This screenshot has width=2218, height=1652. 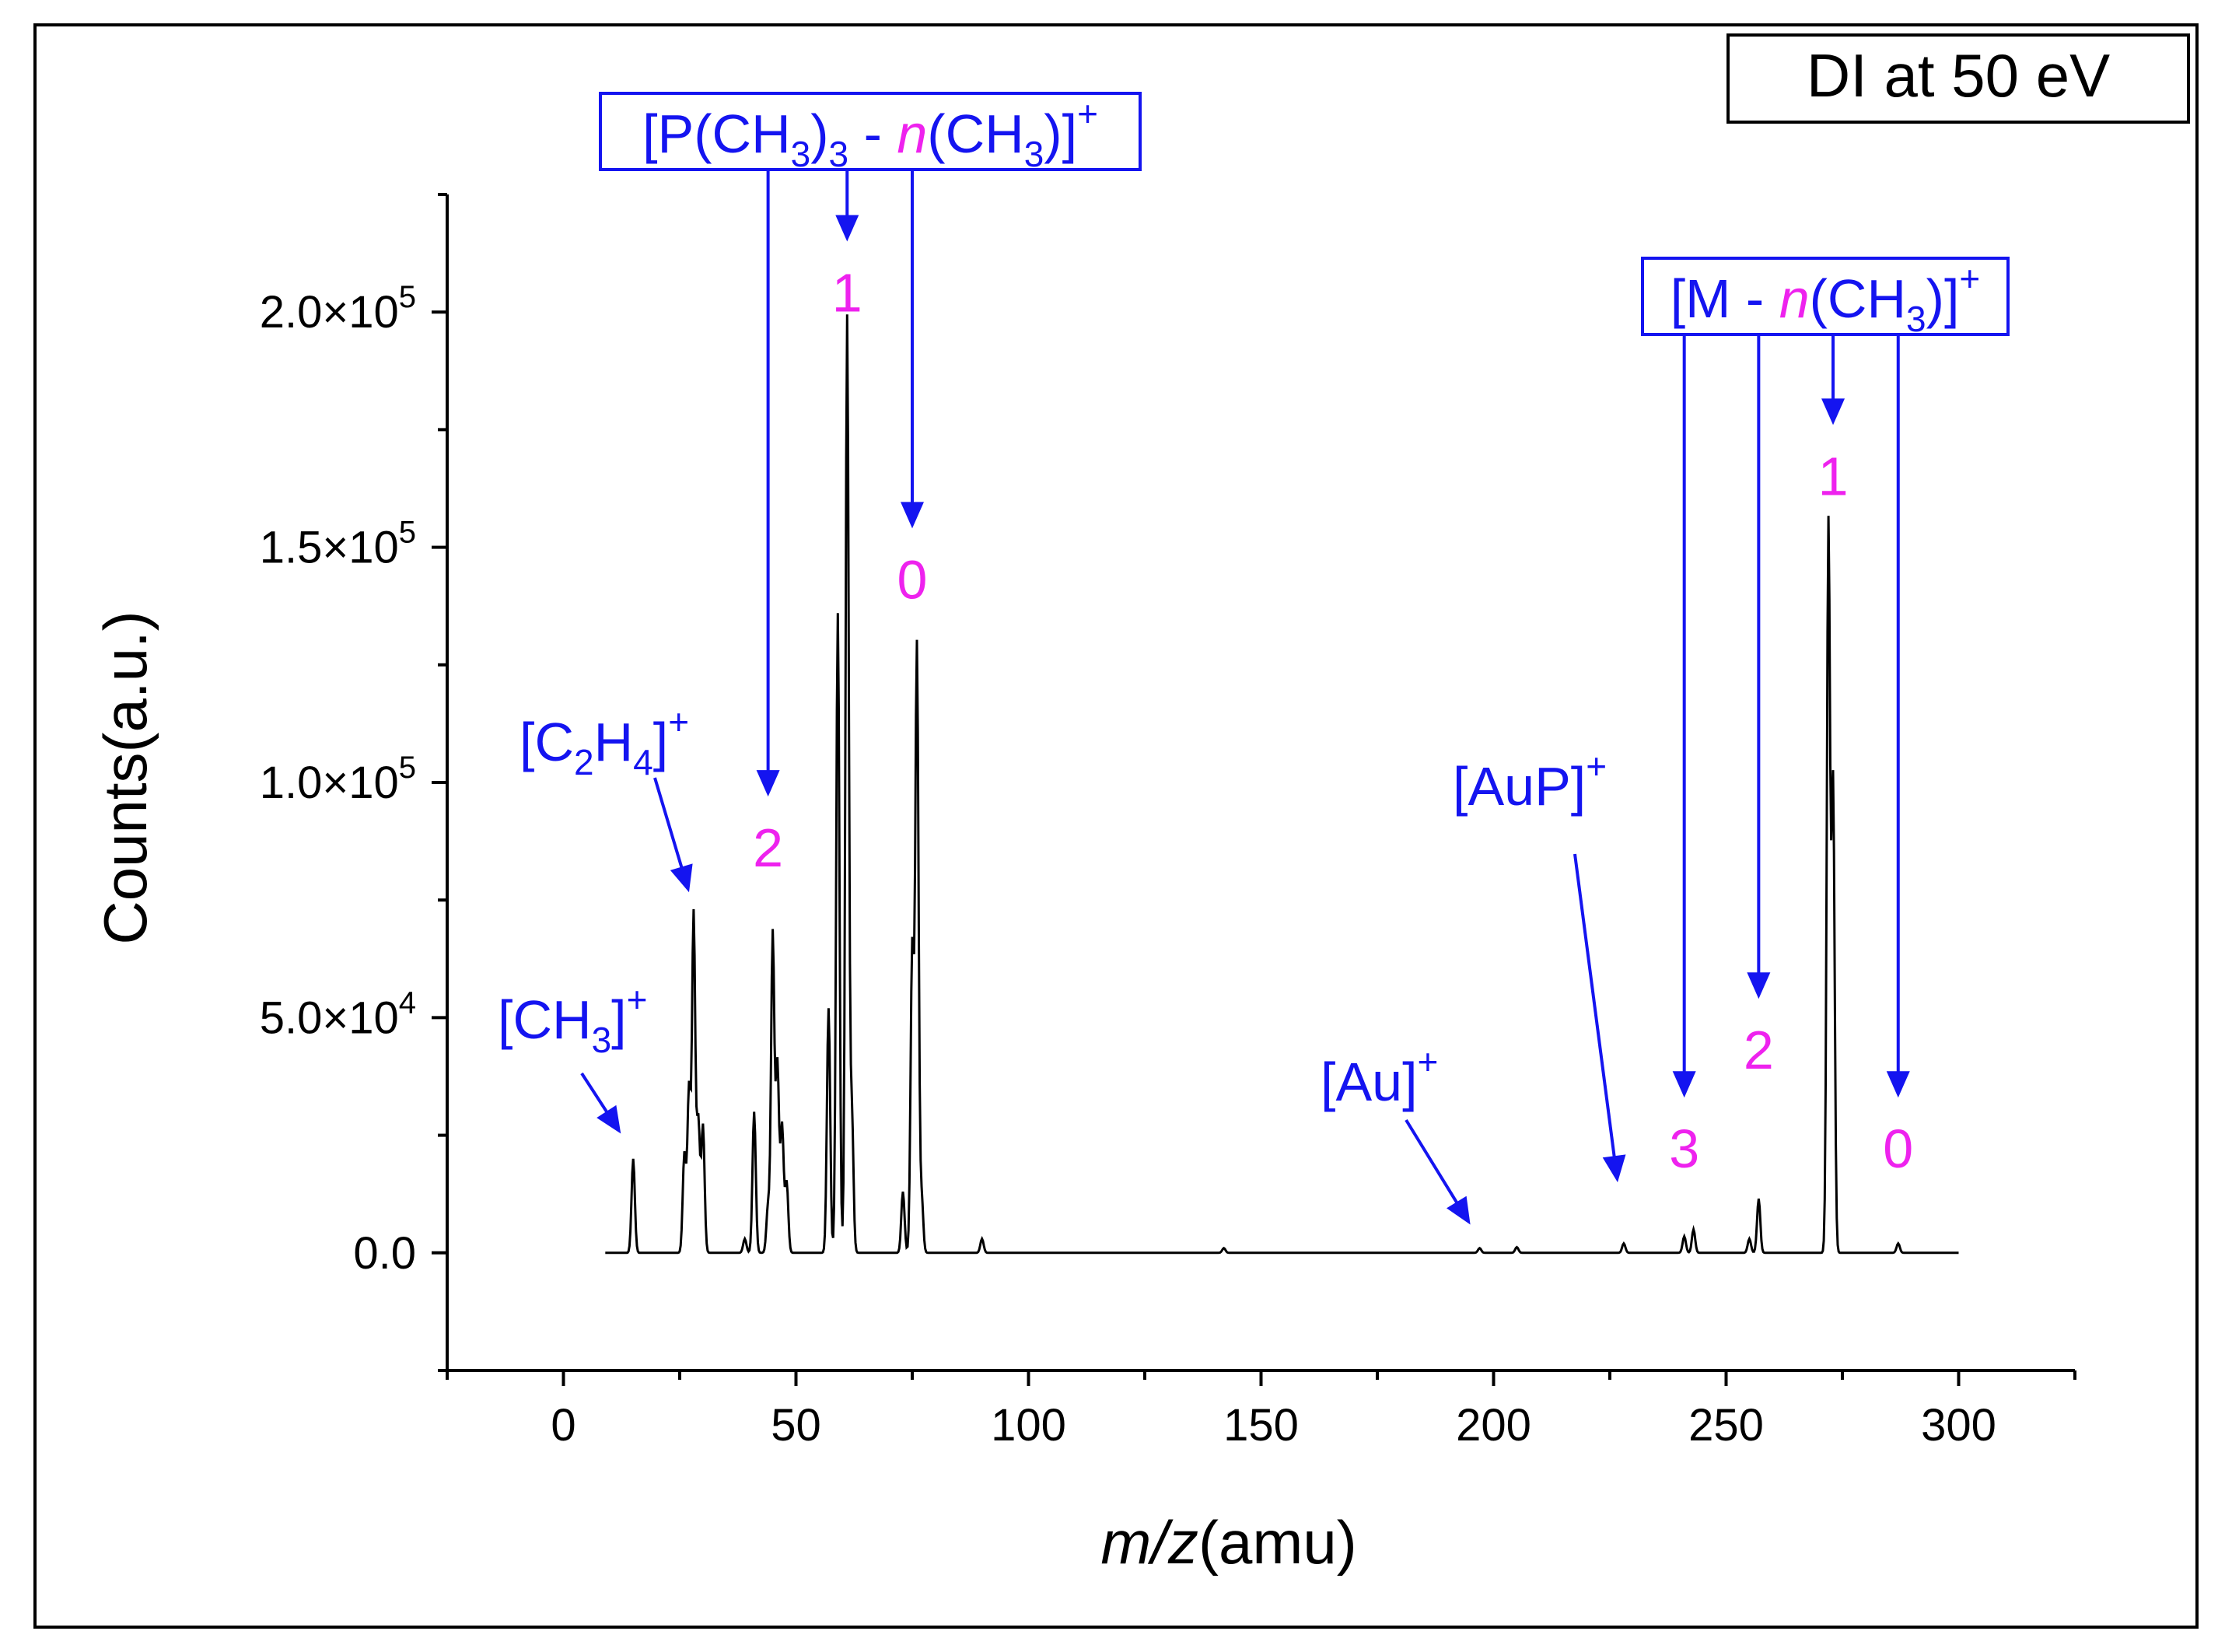 I want to click on chart-title: DI at 50 eV, so click(x=1959, y=76).